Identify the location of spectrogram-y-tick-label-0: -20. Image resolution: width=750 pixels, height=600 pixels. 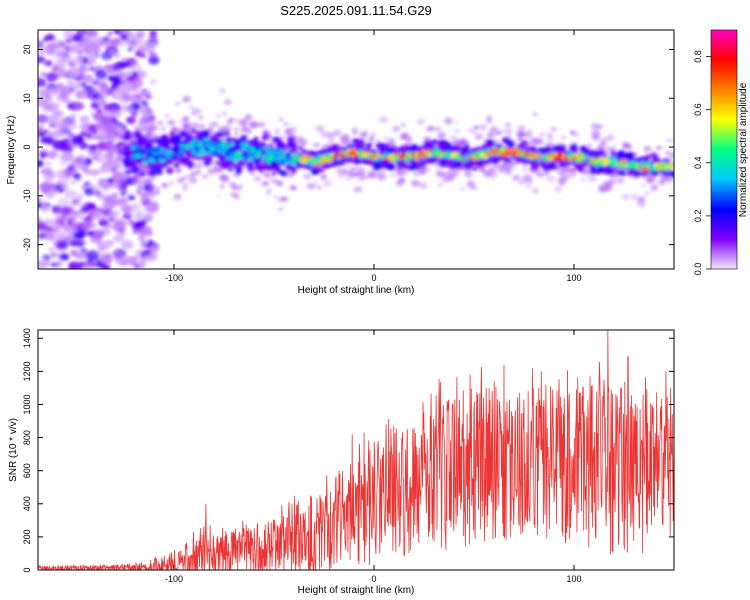
(27, 244).